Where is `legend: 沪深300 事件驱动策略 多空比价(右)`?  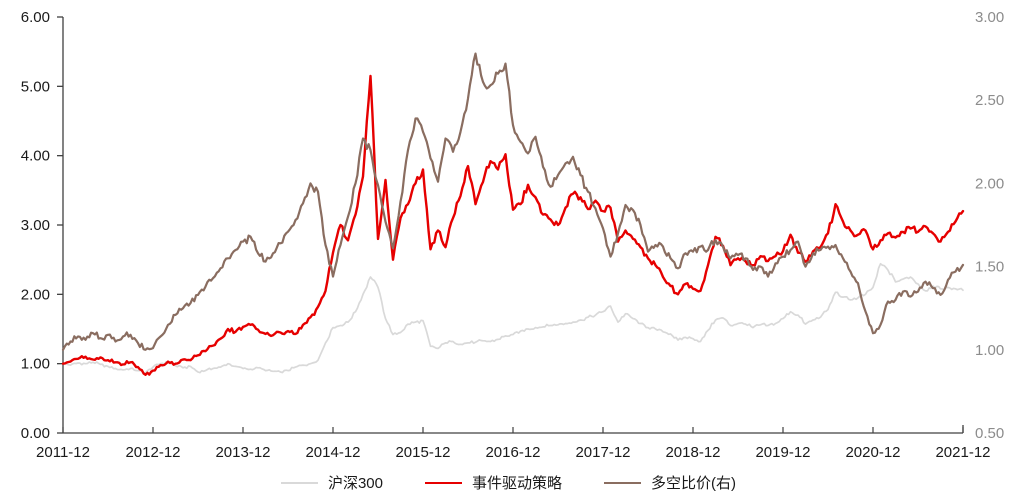
legend: 沪深300 事件驱动策略 多空比价(右) is located at coordinates (508, 483).